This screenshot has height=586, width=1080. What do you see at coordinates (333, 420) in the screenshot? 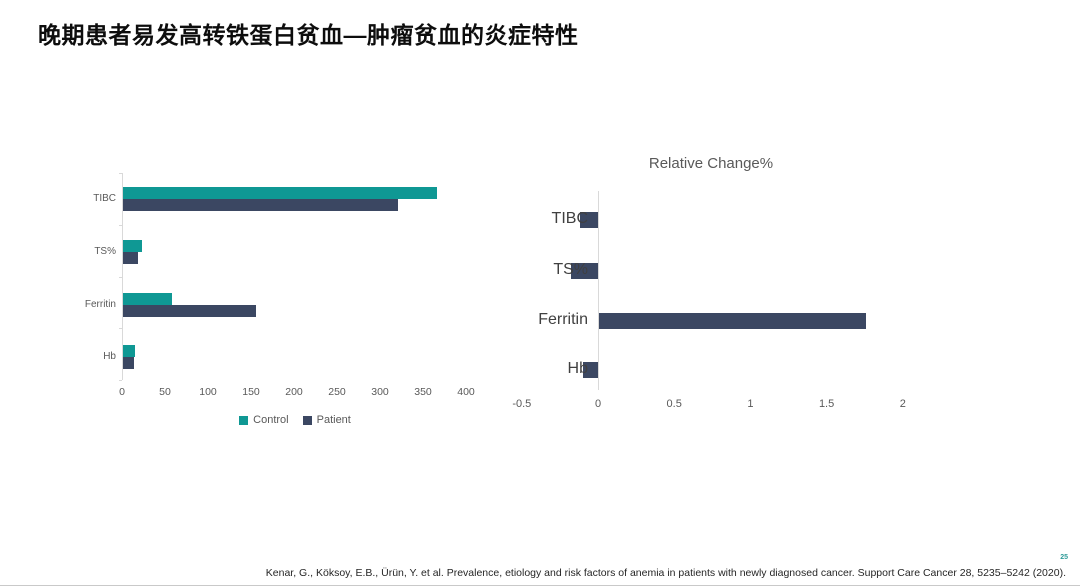
I see `legend-label-patient: Patient` at bounding box center [333, 420].